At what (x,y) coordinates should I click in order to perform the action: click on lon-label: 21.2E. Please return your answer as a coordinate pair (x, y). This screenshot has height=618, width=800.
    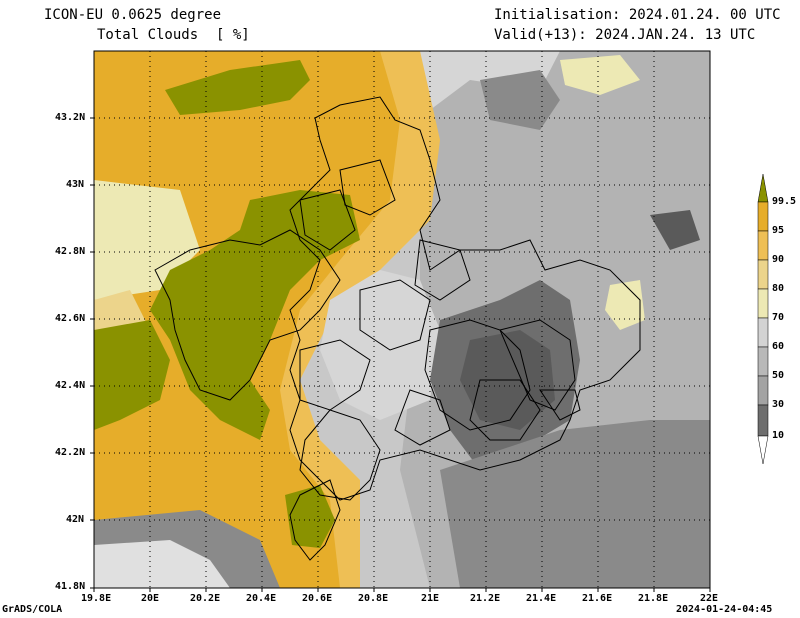
    Looking at the image, I should click on (485, 598).